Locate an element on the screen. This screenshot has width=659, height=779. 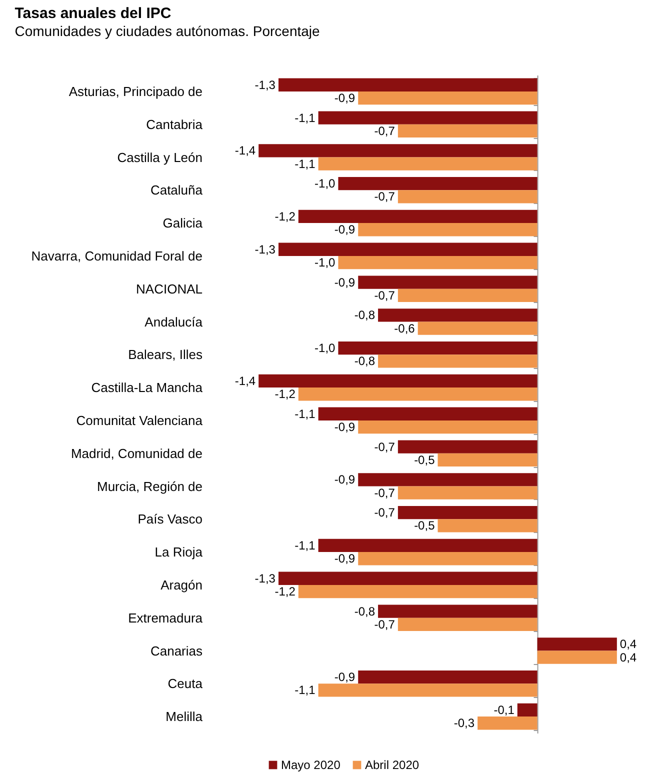
y-tick-label: Galicia is located at coordinates (183, 223).